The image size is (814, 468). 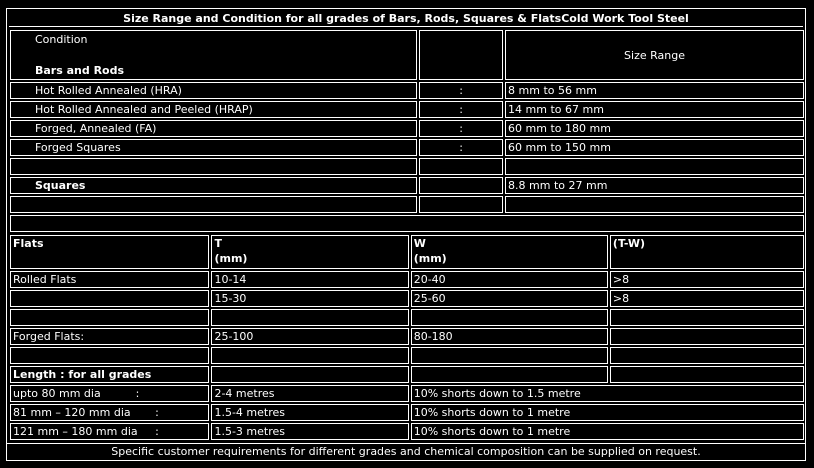 What do you see at coordinates (214, 90) in the screenshot?
I see `condition-name: Hot Rolled Annealed (HRA)` at bounding box center [214, 90].